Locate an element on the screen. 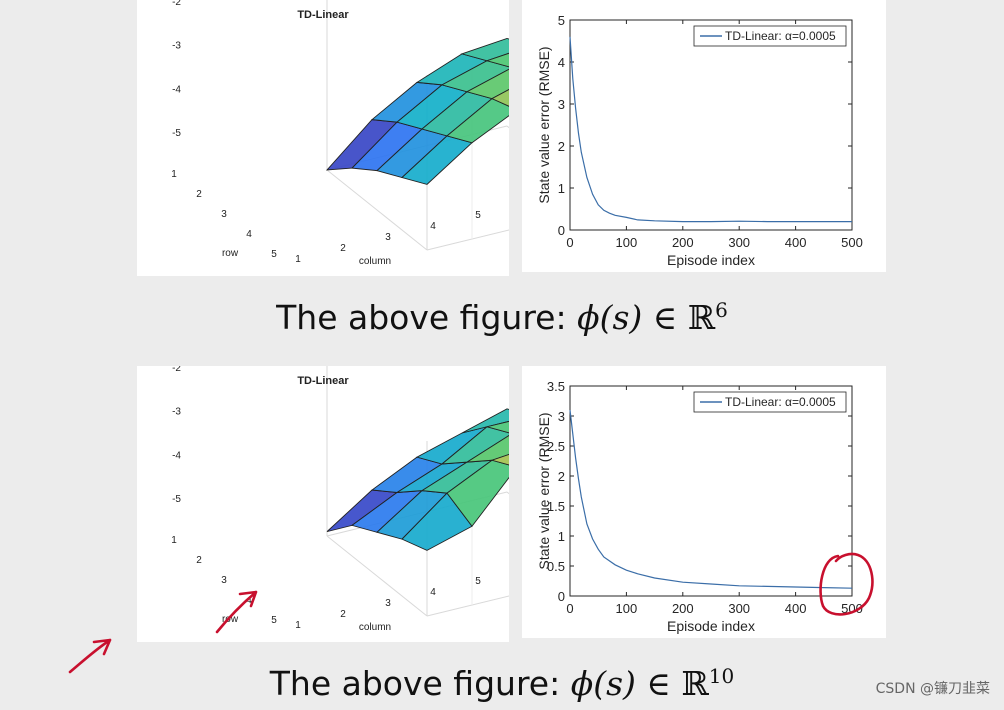  line-1-y-tick-label: 2 is located at coordinates (561, 146).